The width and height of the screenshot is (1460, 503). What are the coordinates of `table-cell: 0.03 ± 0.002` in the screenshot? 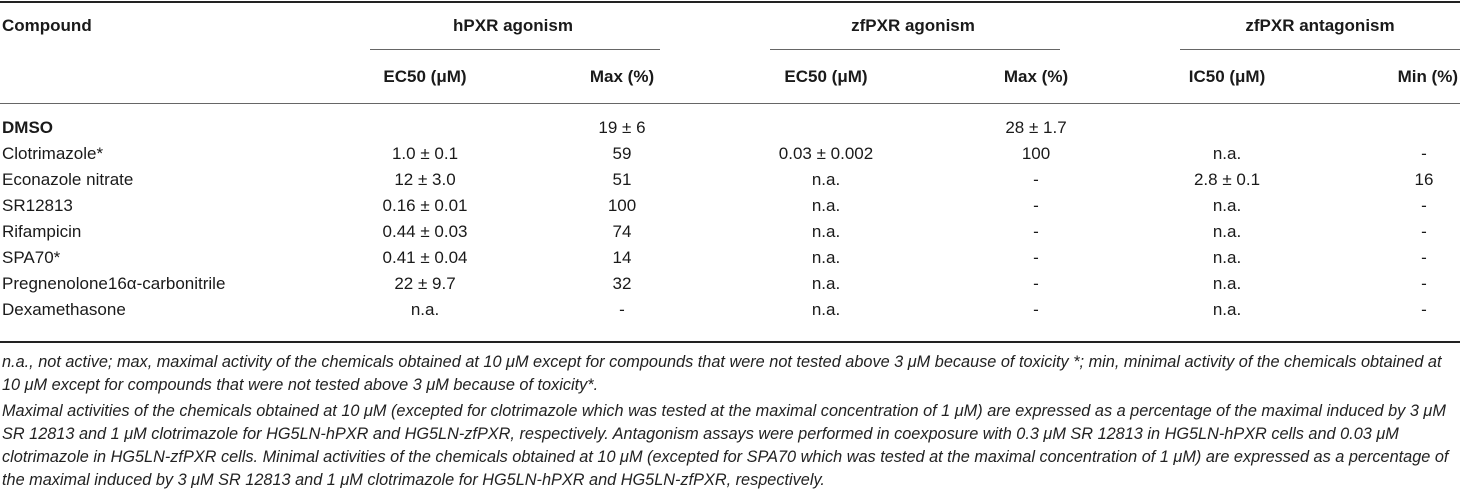 It's located at (826, 153).